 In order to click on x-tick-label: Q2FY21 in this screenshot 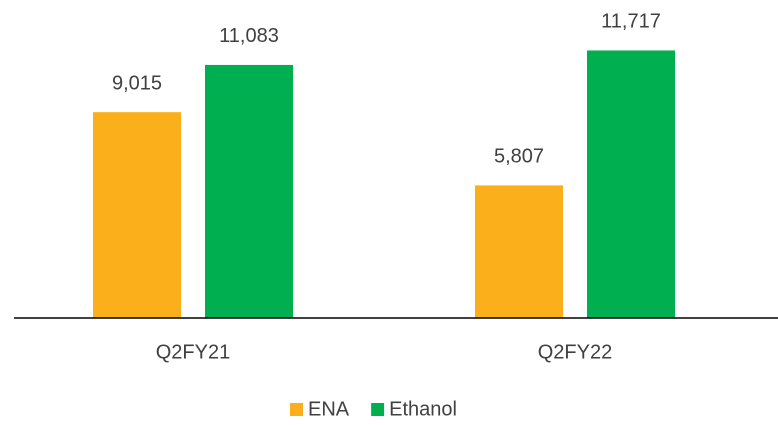, I will do `click(193, 352)`.